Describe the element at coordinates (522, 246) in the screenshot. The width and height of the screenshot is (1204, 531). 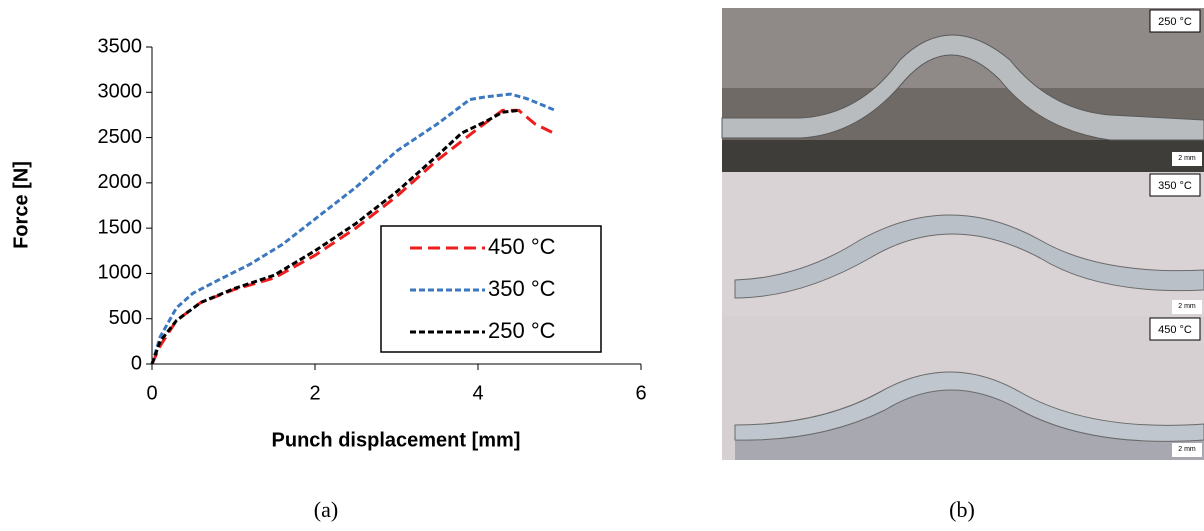
I see `legend-label: 450 °C` at that location.